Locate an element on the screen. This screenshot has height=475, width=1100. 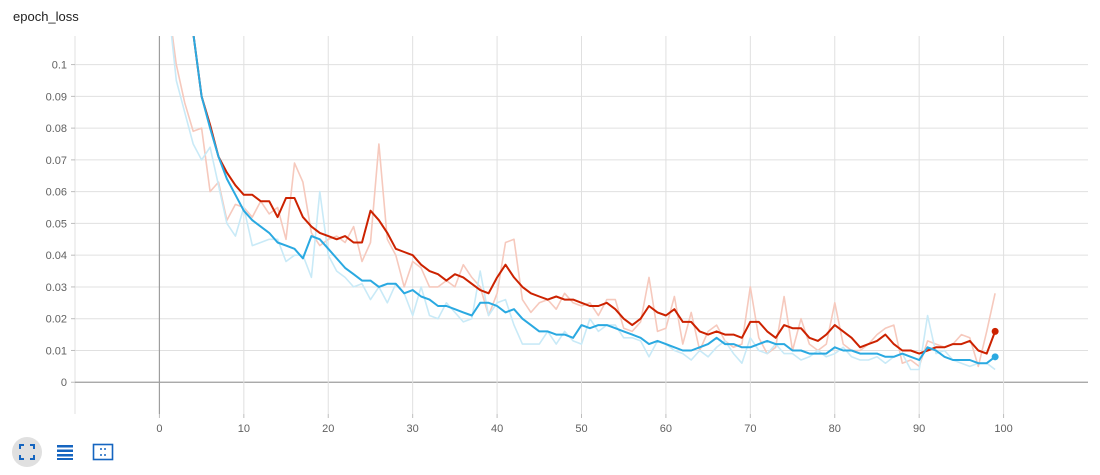
x-tick-label: 20 is located at coordinates (328, 427).